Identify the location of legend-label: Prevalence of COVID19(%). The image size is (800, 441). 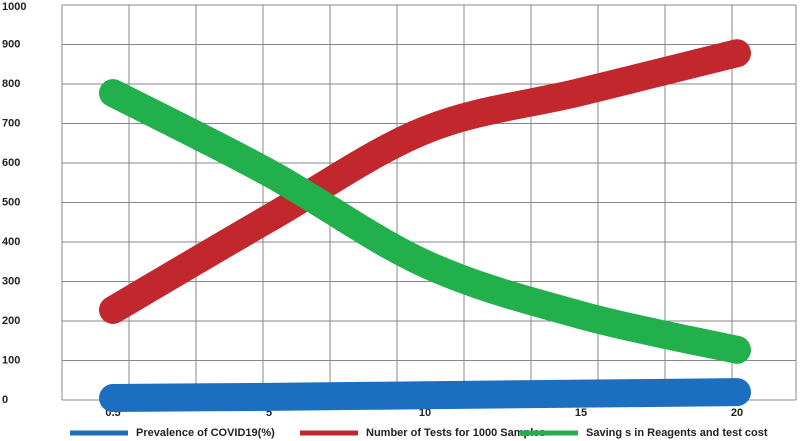
(205, 433).